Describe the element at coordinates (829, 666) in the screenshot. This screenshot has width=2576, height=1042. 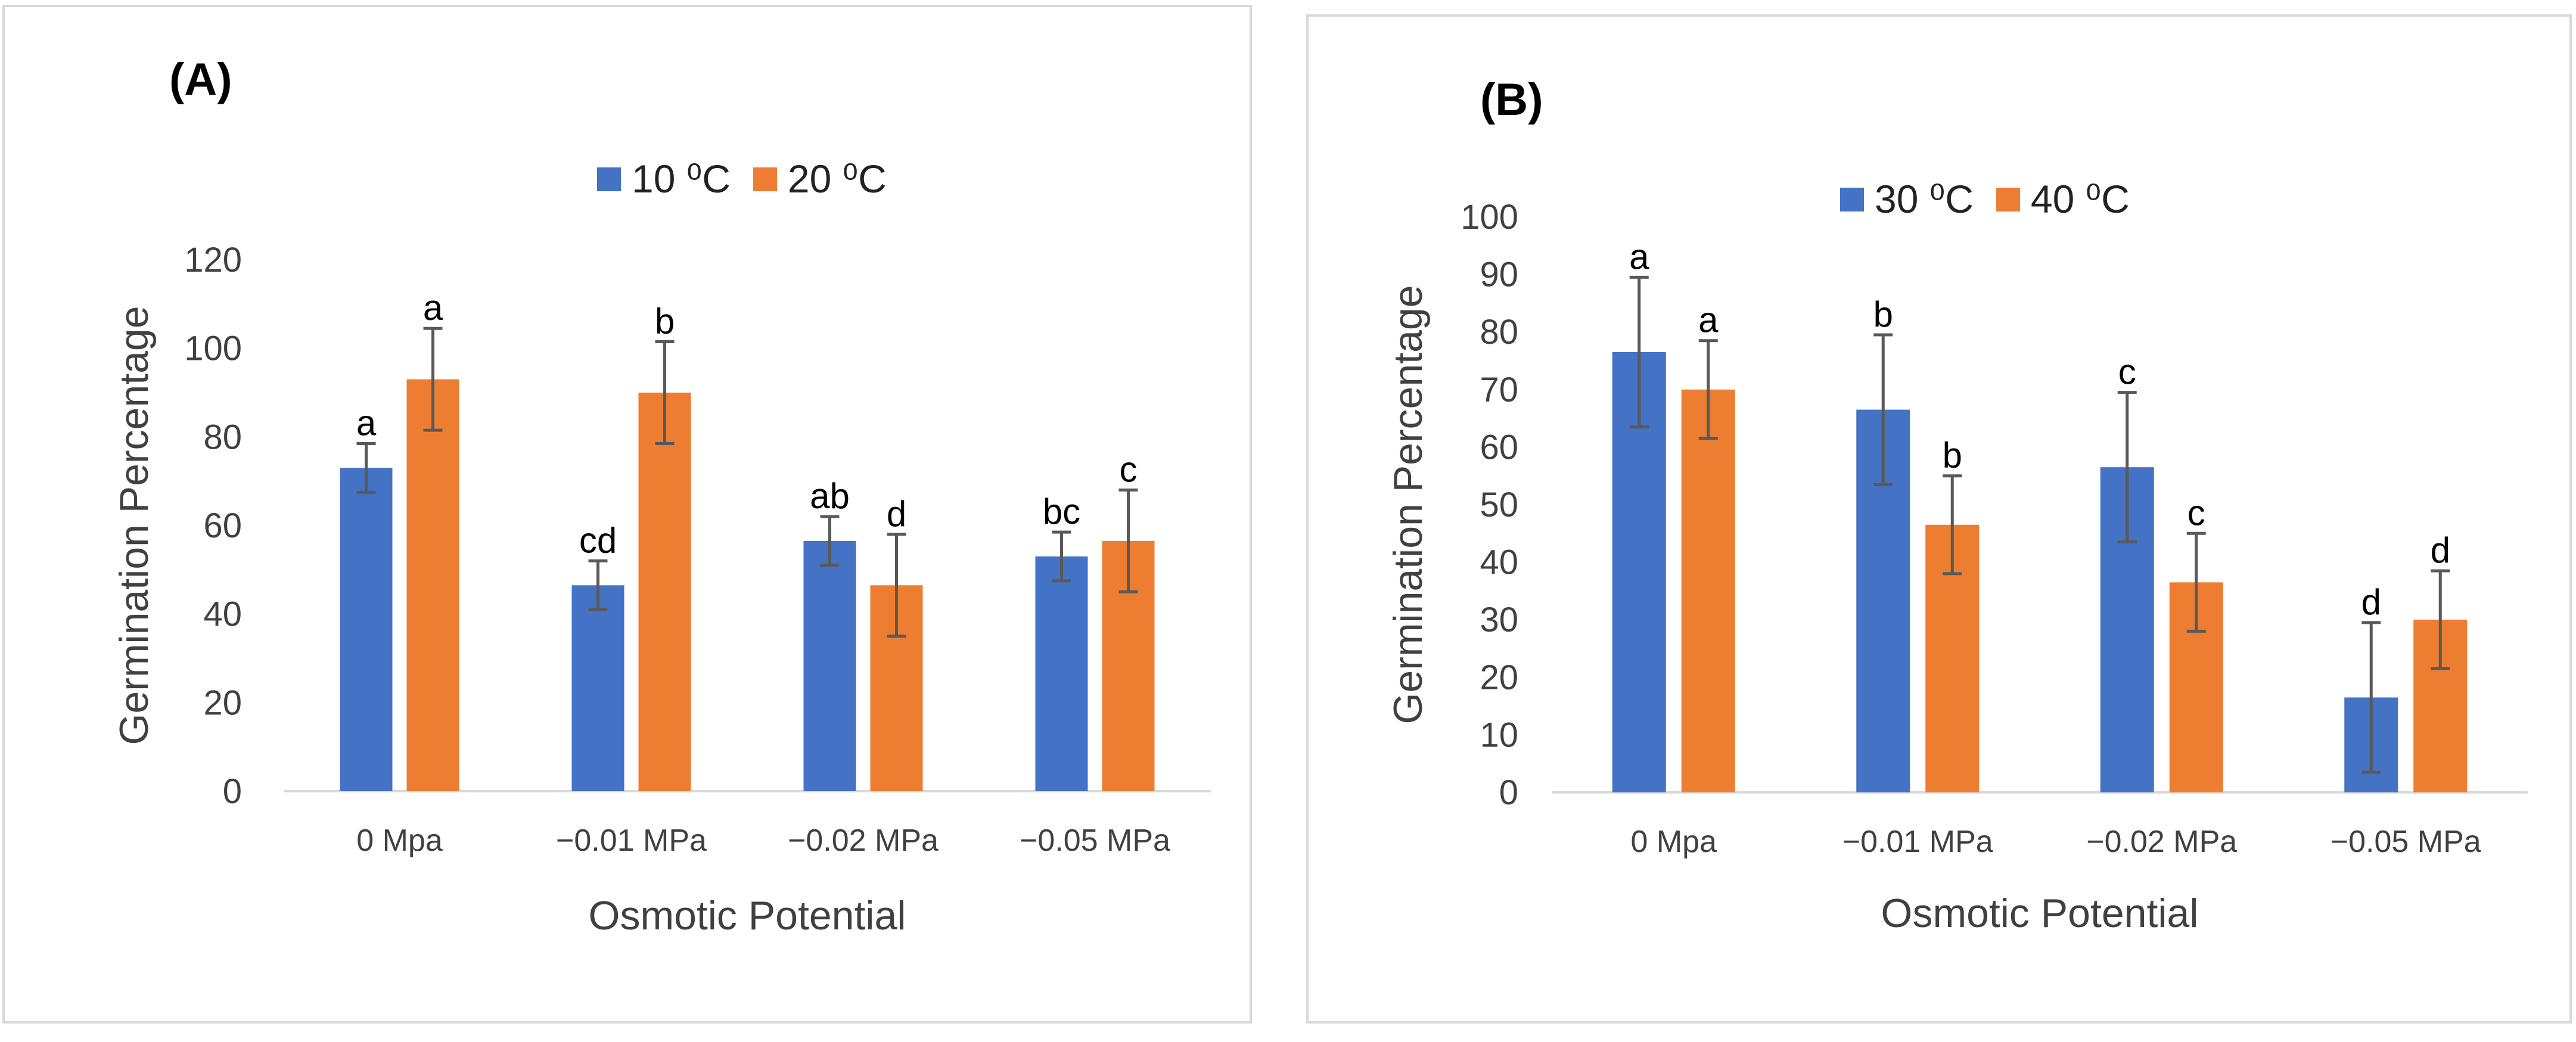
I see `a-bar-s1-c3` at that location.